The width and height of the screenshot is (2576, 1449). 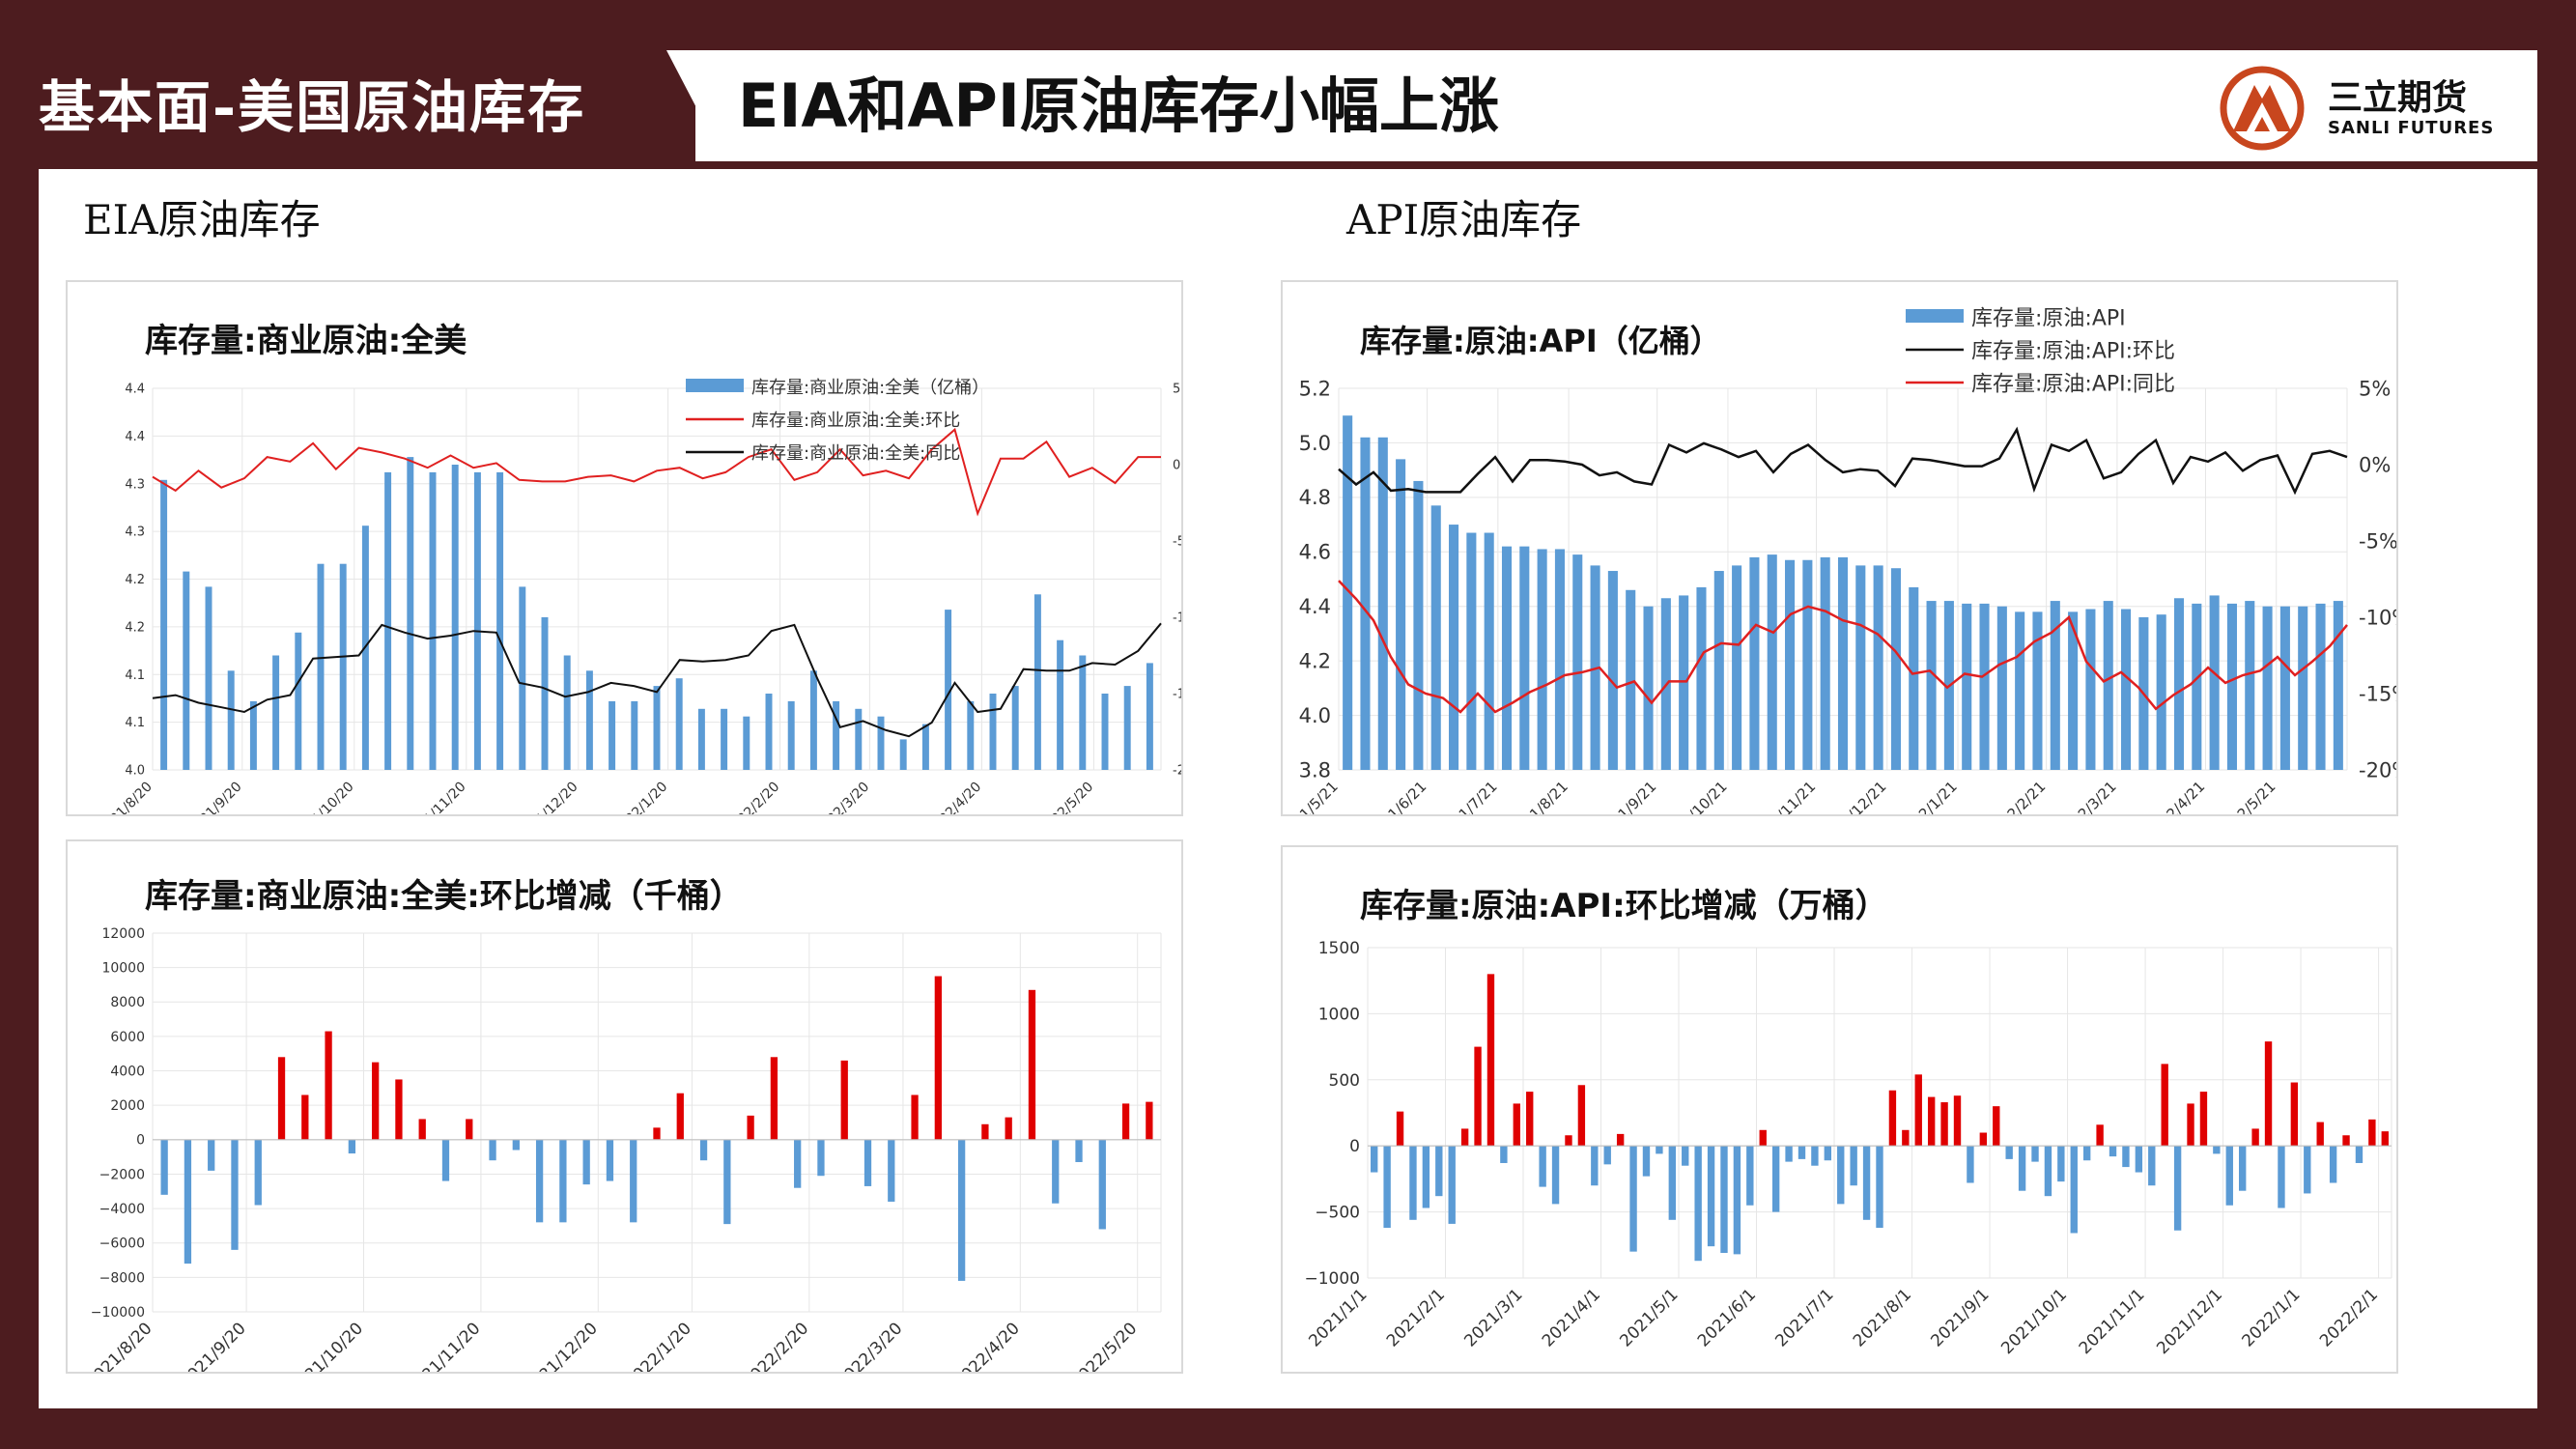 What do you see at coordinates (658, 1345) in the screenshot?
I see `x-tick-label: 2022/1/20` at bounding box center [658, 1345].